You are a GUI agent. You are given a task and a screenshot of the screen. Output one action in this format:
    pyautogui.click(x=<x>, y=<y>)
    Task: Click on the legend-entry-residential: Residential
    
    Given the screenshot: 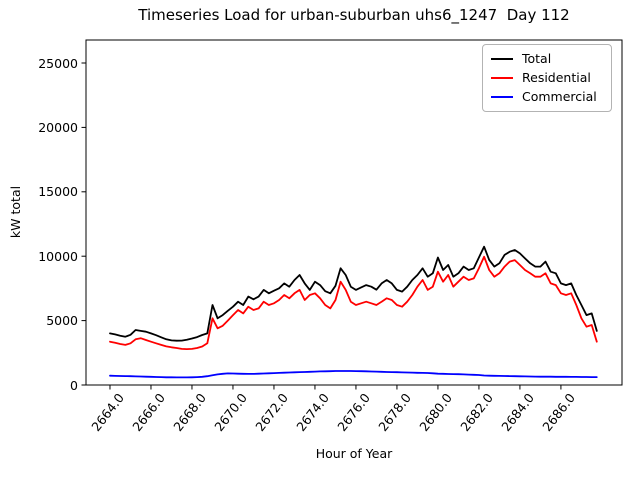 What is the action you would take?
    pyautogui.click(x=547, y=78)
    